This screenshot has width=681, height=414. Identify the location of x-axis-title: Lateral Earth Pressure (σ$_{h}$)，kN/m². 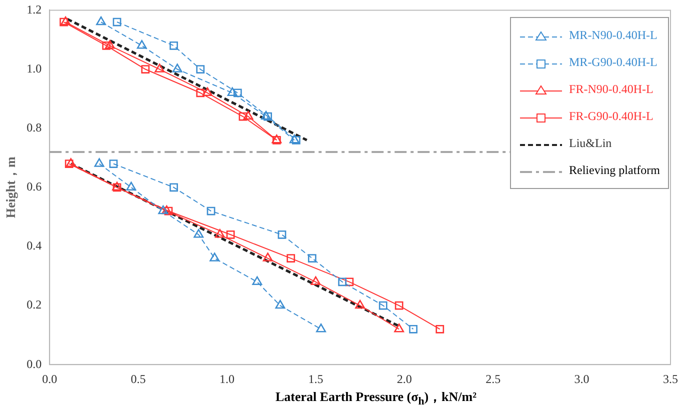
(376, 398).